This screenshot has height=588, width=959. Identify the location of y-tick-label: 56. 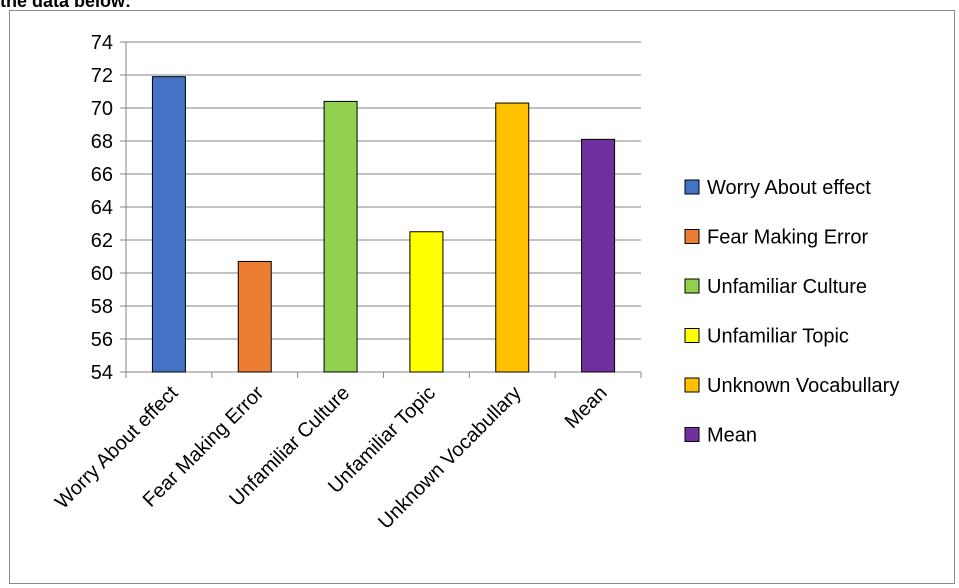
(102, 340).